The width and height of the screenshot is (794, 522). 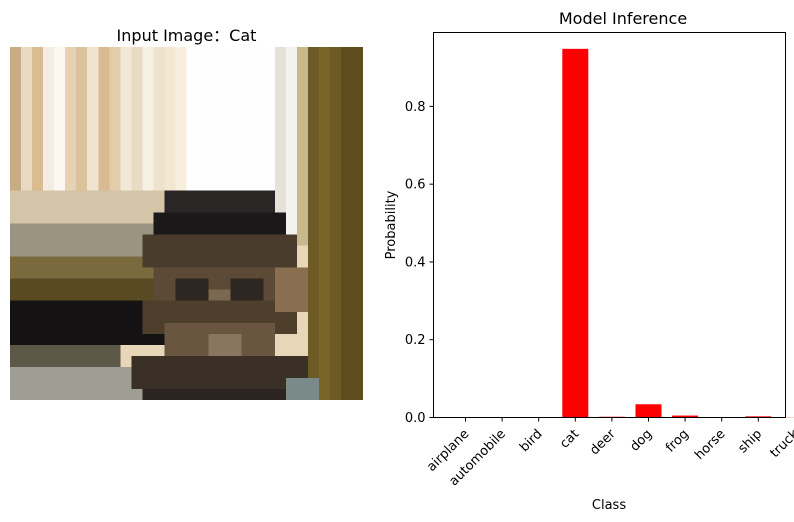 I want to click on x-tick-label-horse: horse, so click(x=710, y=445).